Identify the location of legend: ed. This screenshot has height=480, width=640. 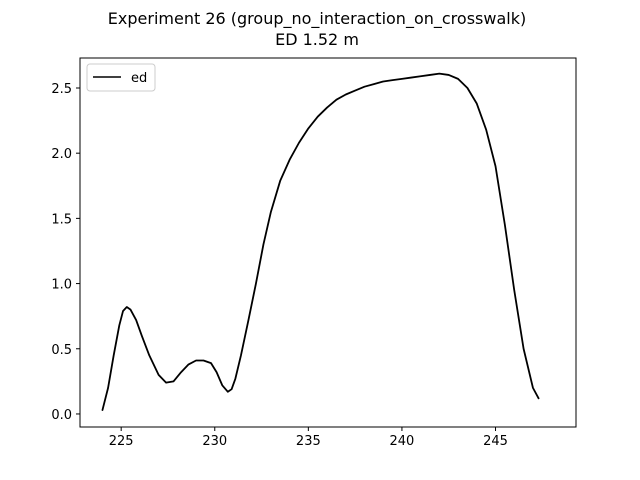
(121, 77).